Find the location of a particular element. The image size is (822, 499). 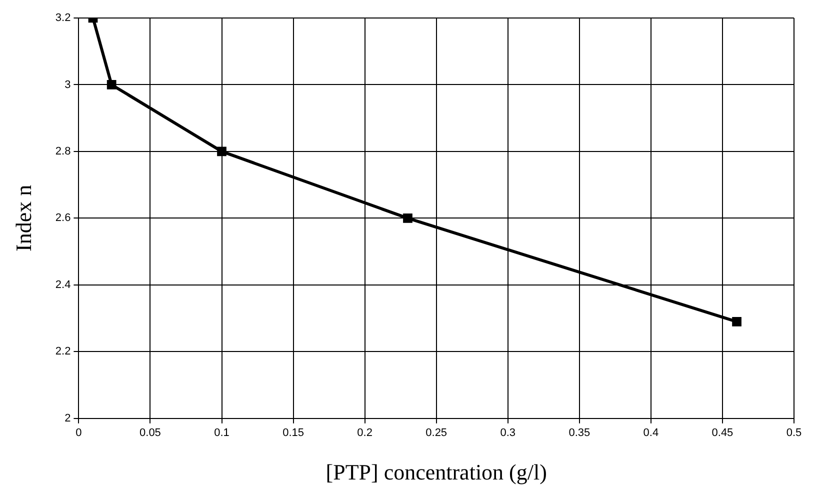

y-tick-label: 2.4 is located at coordinates (63, 284).